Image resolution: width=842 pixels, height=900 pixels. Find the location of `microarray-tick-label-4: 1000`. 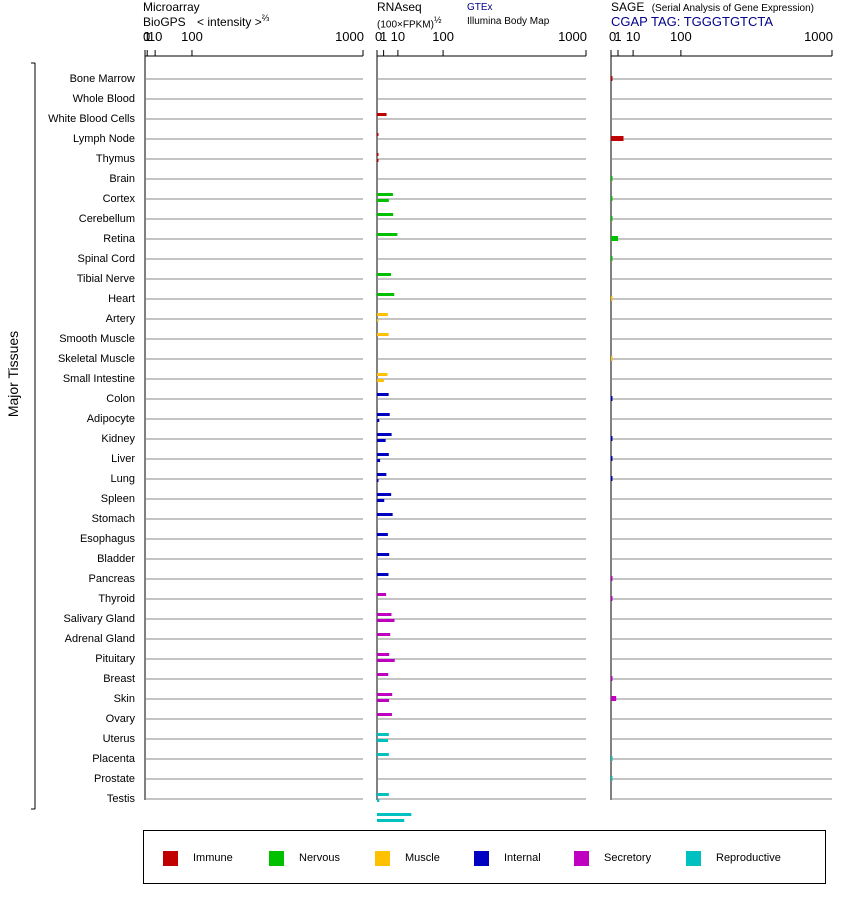

microarray-tick-label-4: 1000 is located at coordinates (349, 36).